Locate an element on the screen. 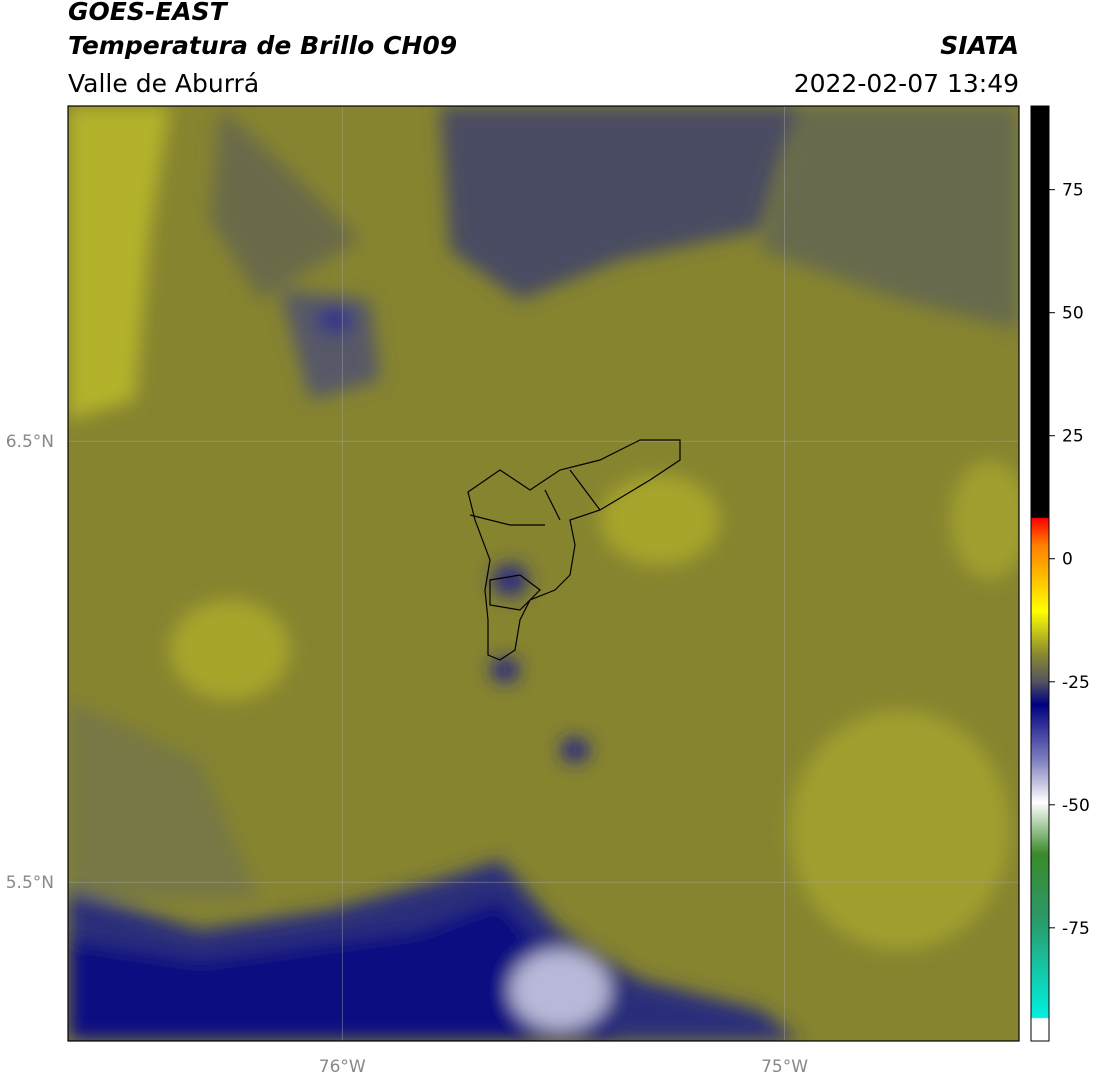  lat-label: 6.5°N is located at coordinates (30, 442).